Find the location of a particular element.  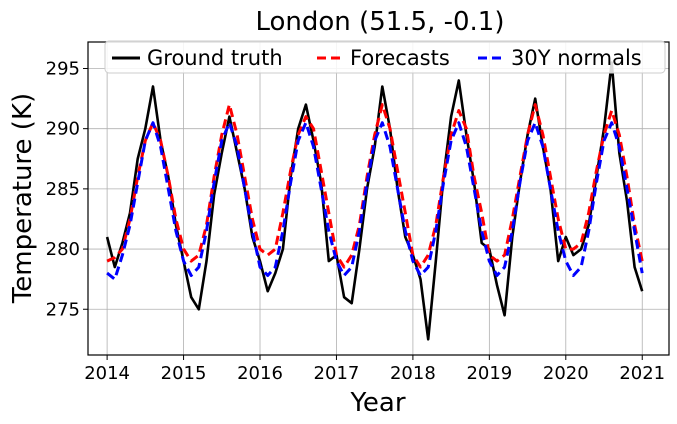

legend: Ground truth Forecasts 30Y normals is located at coordinates (385, 57).